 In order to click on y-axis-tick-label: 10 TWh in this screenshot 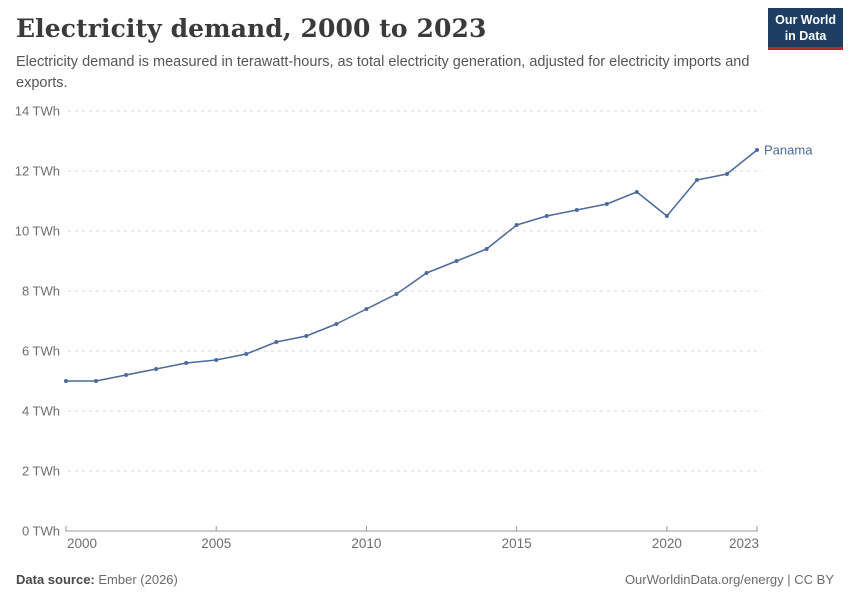, I will do `click(37, 231)`.